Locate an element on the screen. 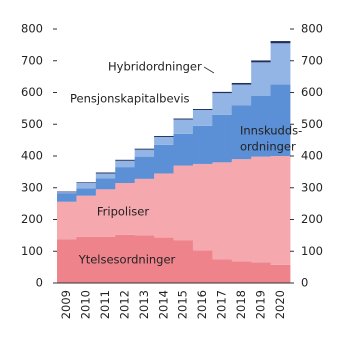 This screenshot has height=345, width=345. y-tick-label: 100 is located at coordinates (32, 251).